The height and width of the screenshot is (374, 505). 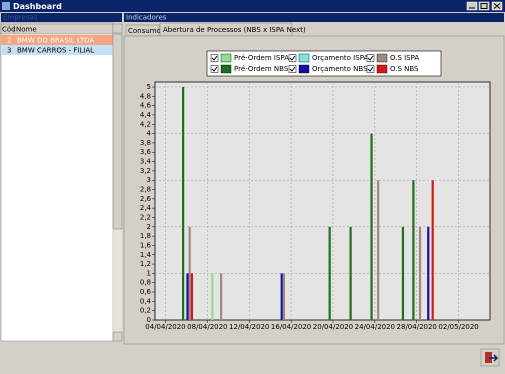 I want to click on y-tick-label: 0,6, so click(x=146, y=292).